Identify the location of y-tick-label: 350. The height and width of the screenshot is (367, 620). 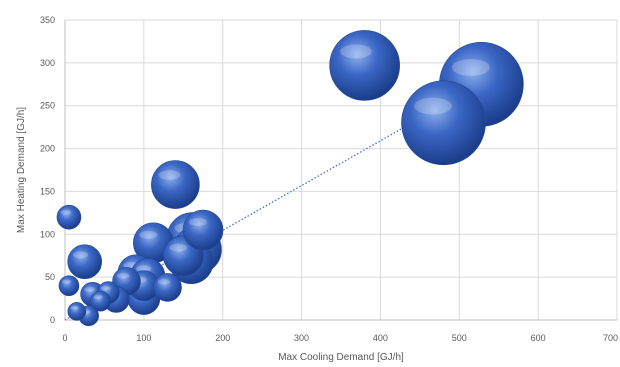
(47, 20).